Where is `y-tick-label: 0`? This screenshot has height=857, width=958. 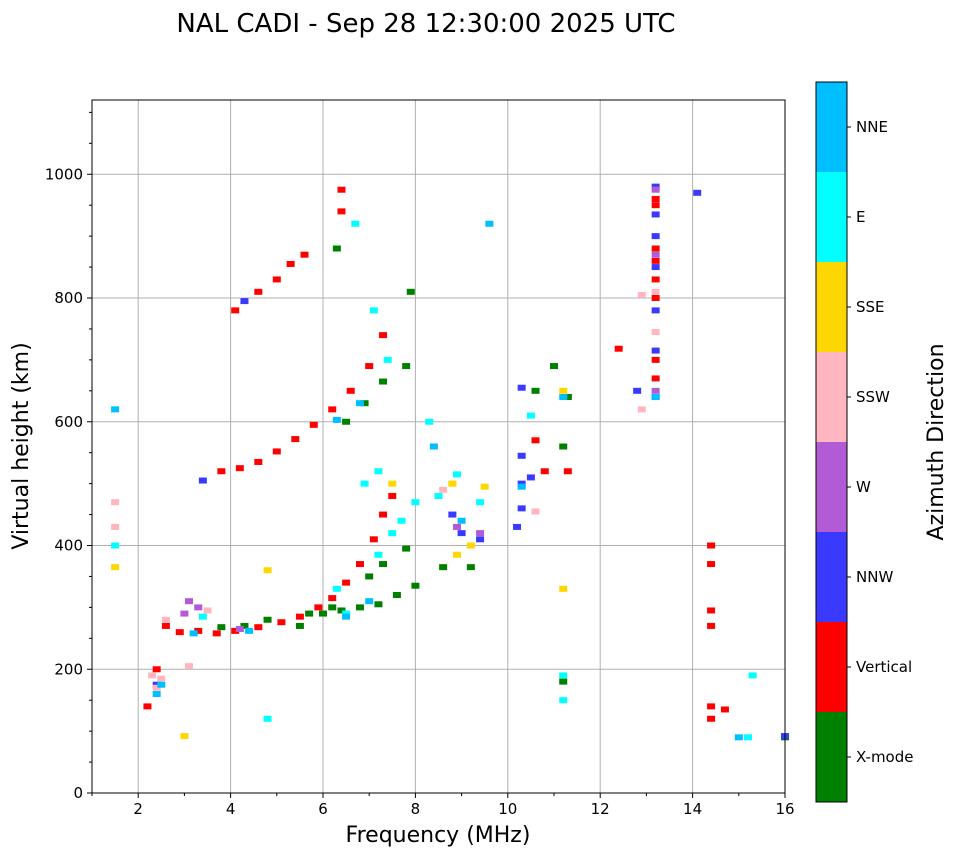
y-tick-label: 0 is located at coordinates (78, 793).